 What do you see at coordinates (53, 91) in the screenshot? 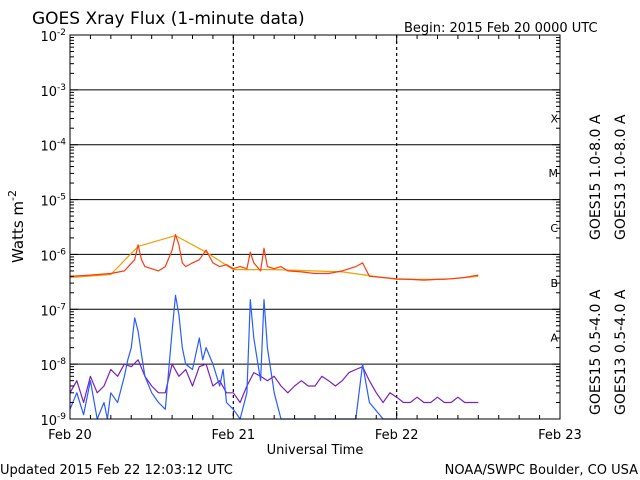
I see `y-tick-label: 10⁻³` at bounding box center [53, 91].